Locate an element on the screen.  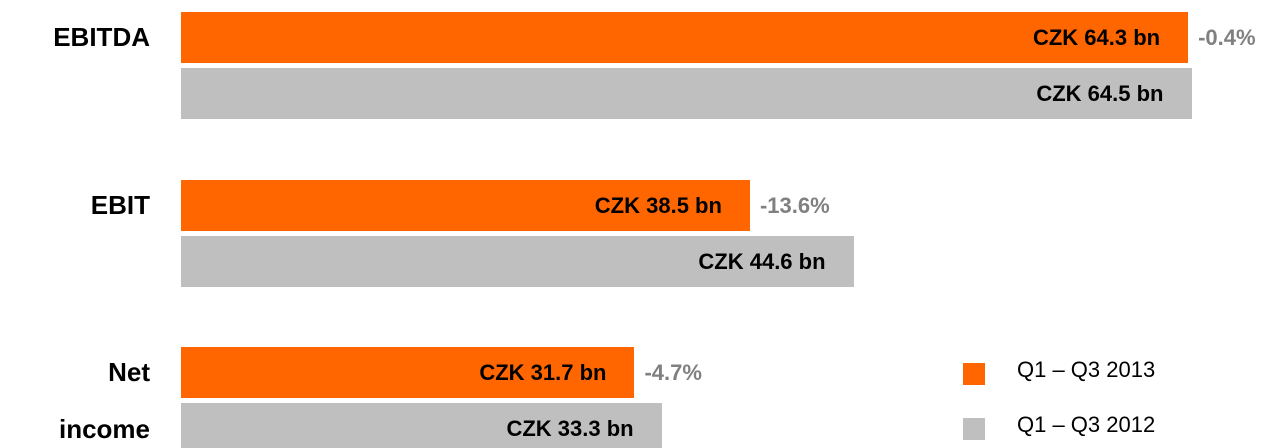
value-label: CZK 64.3 bn is located at coordinates (1096, 37).